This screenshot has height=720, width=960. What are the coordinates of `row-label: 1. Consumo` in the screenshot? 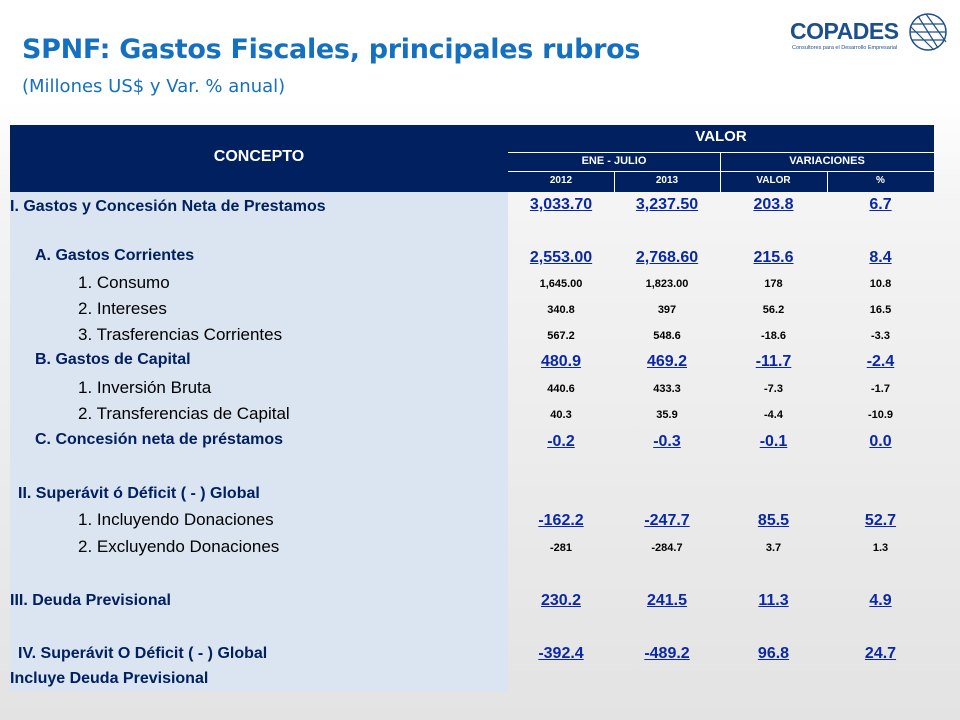 It's located at (124, 282).